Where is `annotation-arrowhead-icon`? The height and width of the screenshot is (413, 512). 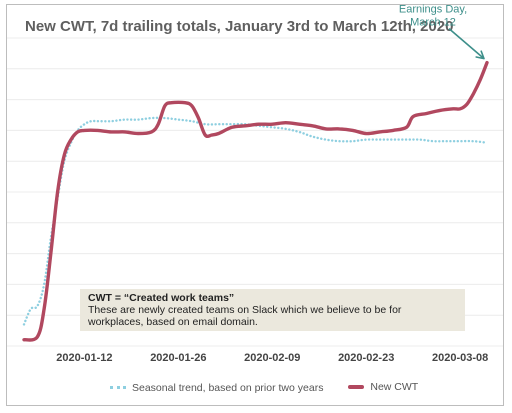
annotation-arrowhead-icon is located at coordinates (480, 55).